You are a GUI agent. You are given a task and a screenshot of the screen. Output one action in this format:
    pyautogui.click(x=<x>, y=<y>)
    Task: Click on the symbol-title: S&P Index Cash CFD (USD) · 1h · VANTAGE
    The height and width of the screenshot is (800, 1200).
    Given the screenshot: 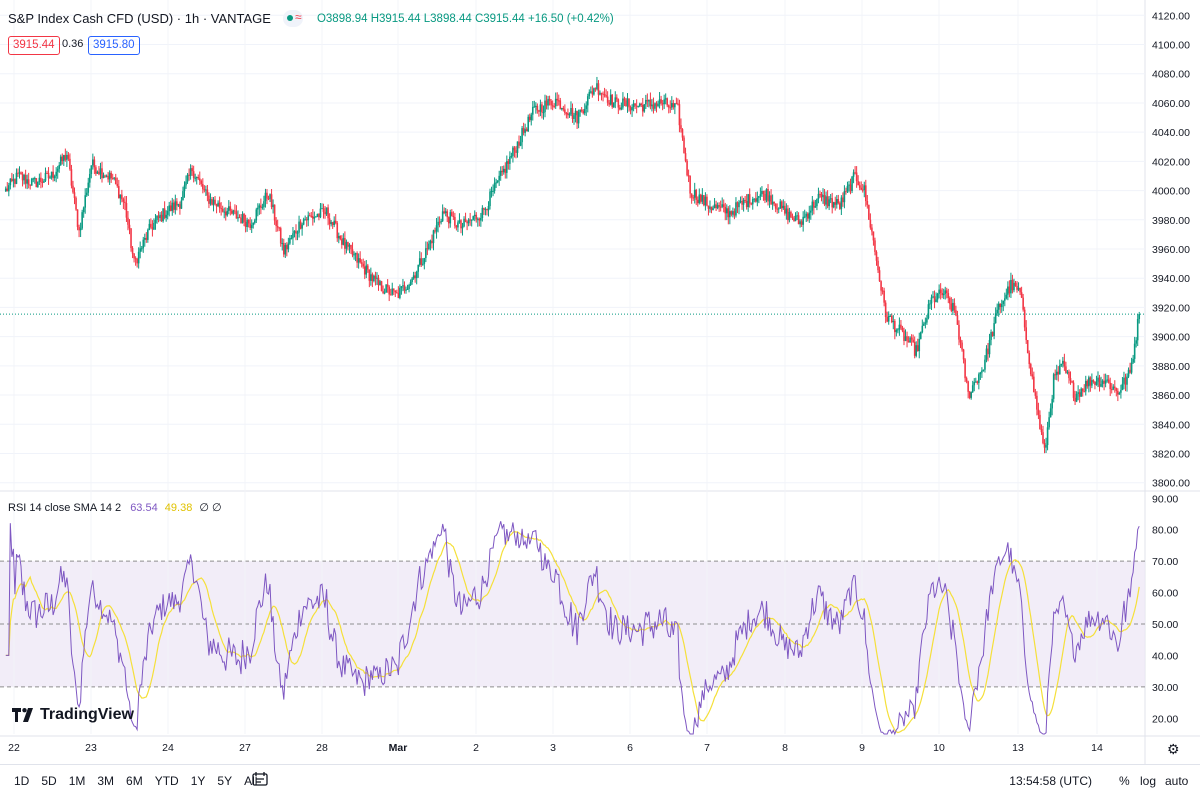 What is the action you would take?
    pyautogui.click(x=139, y=18)
    